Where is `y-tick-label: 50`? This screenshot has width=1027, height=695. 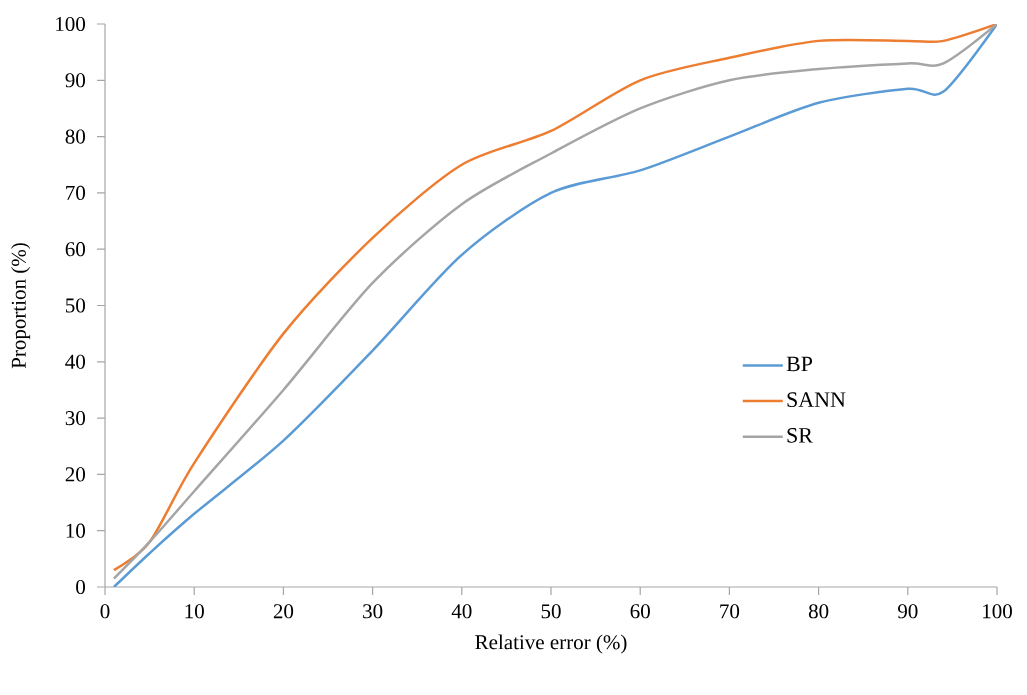 y-tick-label: 50 is located at coordinates (76, 305).